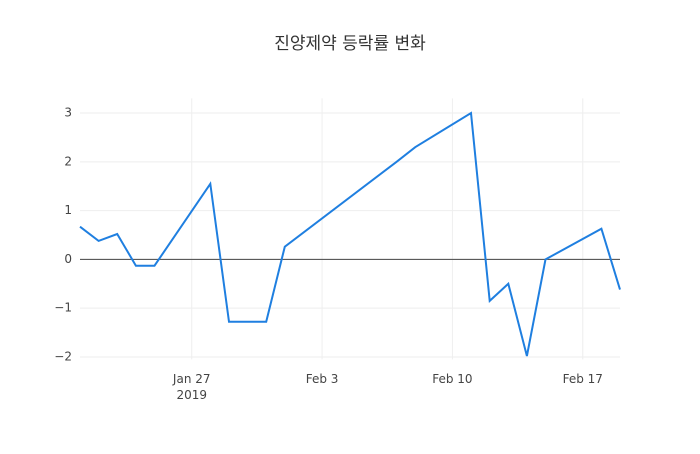 The width and height of the screenshot is (700, 454). Describe the element at coordinates (350, 44) in the screenshot. I see `chart-title: 진양제약 등락률 변화` at that location.